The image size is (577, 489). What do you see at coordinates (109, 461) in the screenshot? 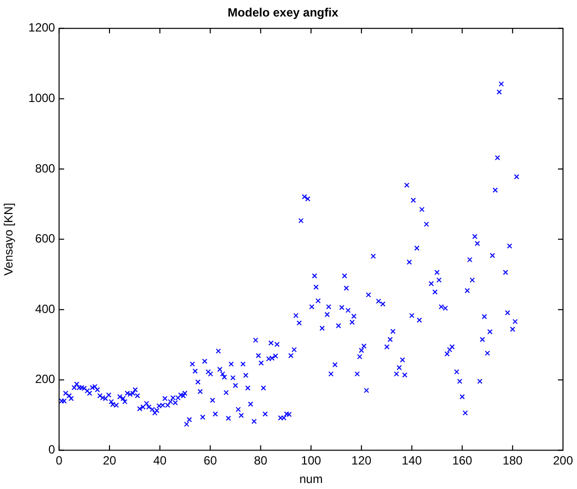
I see `x-tick-label: 20` at bounding box center [109, 461].